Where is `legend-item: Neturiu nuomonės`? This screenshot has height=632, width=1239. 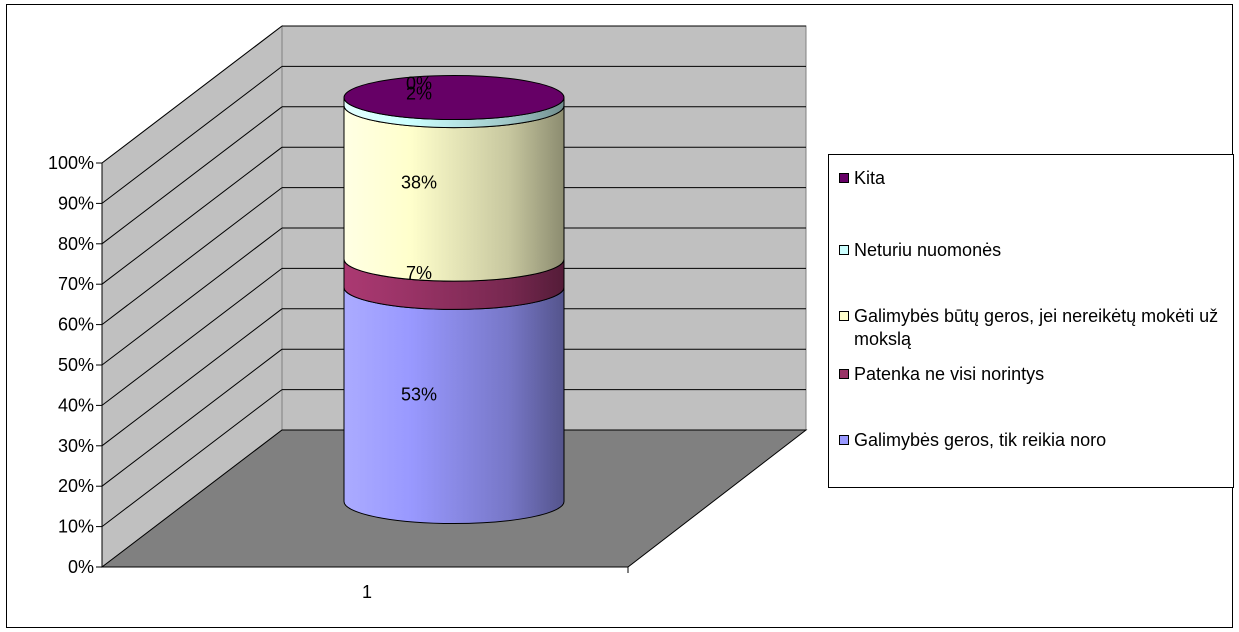 legend-item: Neturiu nuomonės is located at coordinates (1033, 250).